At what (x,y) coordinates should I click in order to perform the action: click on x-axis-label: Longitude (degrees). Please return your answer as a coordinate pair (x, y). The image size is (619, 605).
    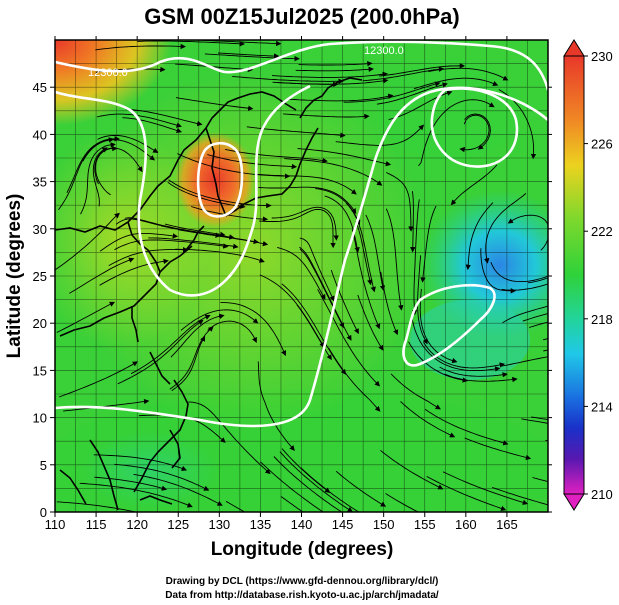
    Looking at the image, I should click on (302, 549).